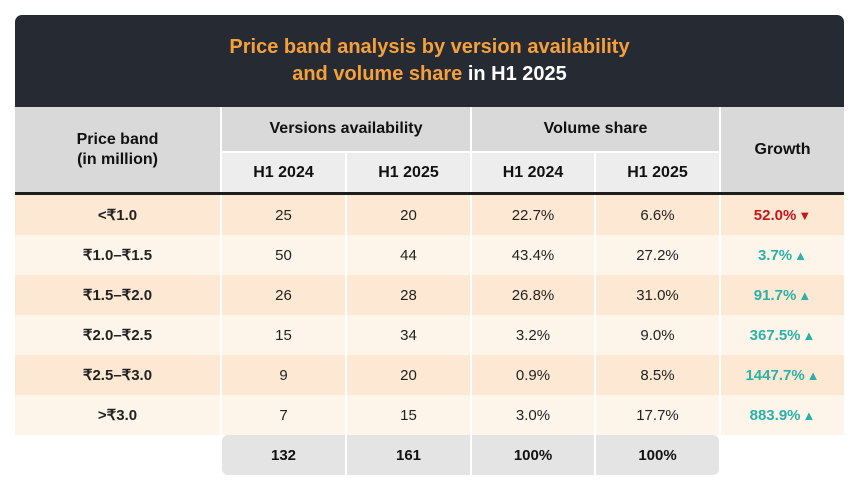 The height and width of the screenshot is (490, 860). Describe the element at coordinates (429, 415) in the screenshot. I see `table-row: >₹3.0 7 15 3.0% 17.7% 883.9% ▲` at that location.